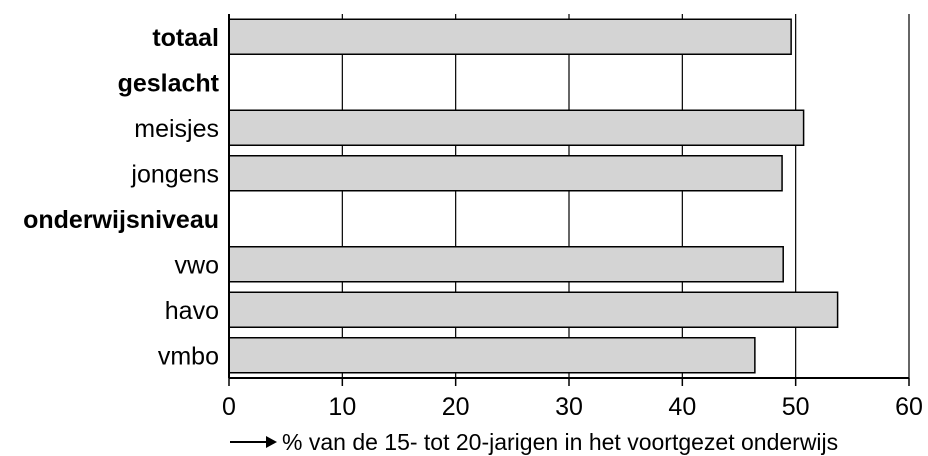 The image size is (928, 456). What do you see at coordinates (796, 407) in the screenshot?
I see `x-tick-label: 50` at bounding box center [796, 407].